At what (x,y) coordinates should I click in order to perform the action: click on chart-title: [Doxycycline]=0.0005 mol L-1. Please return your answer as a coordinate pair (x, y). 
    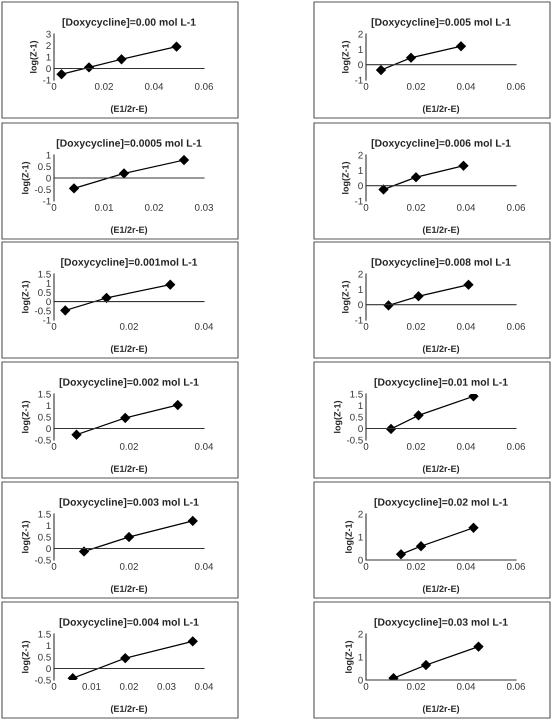
    Looking at the image, I should click on (129, 144).